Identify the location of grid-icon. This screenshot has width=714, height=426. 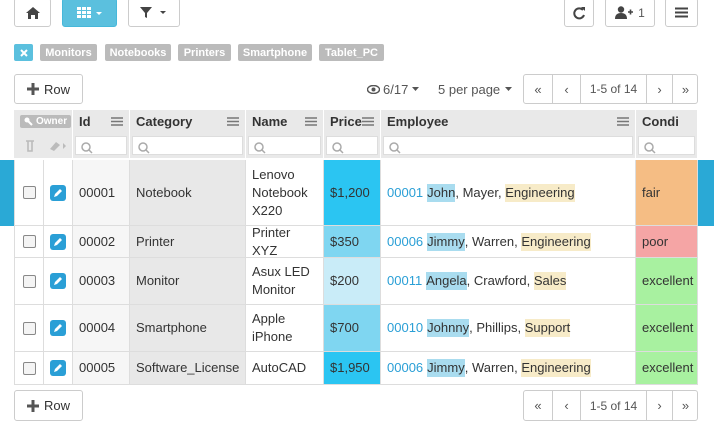
(89, 12).